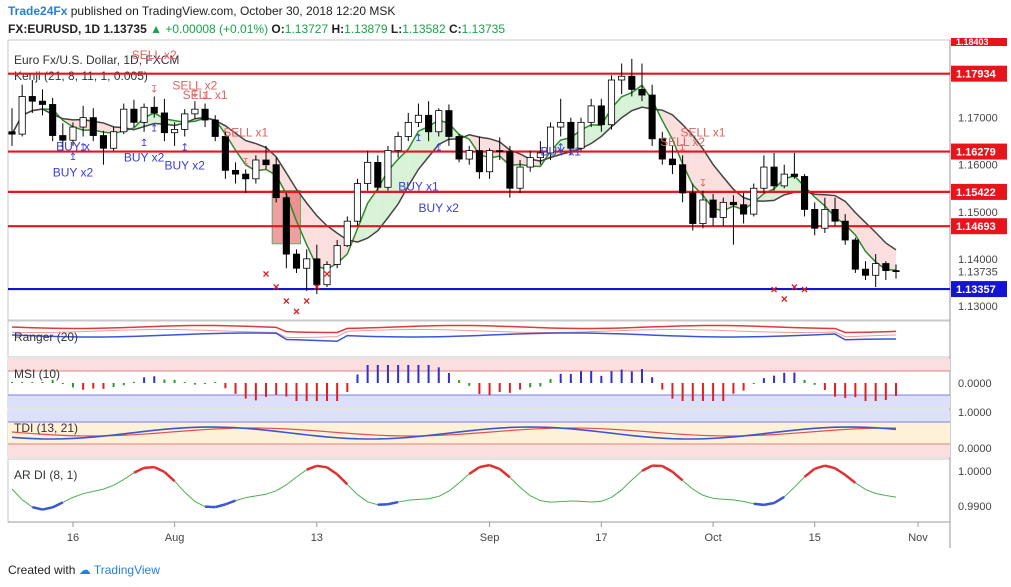  What do you see at coordinates (81, 76) in the screenshot?
I see `indicator-label: Kenji (21, 8, 11, 1, 0.005)` at bounding box center [81, 76].